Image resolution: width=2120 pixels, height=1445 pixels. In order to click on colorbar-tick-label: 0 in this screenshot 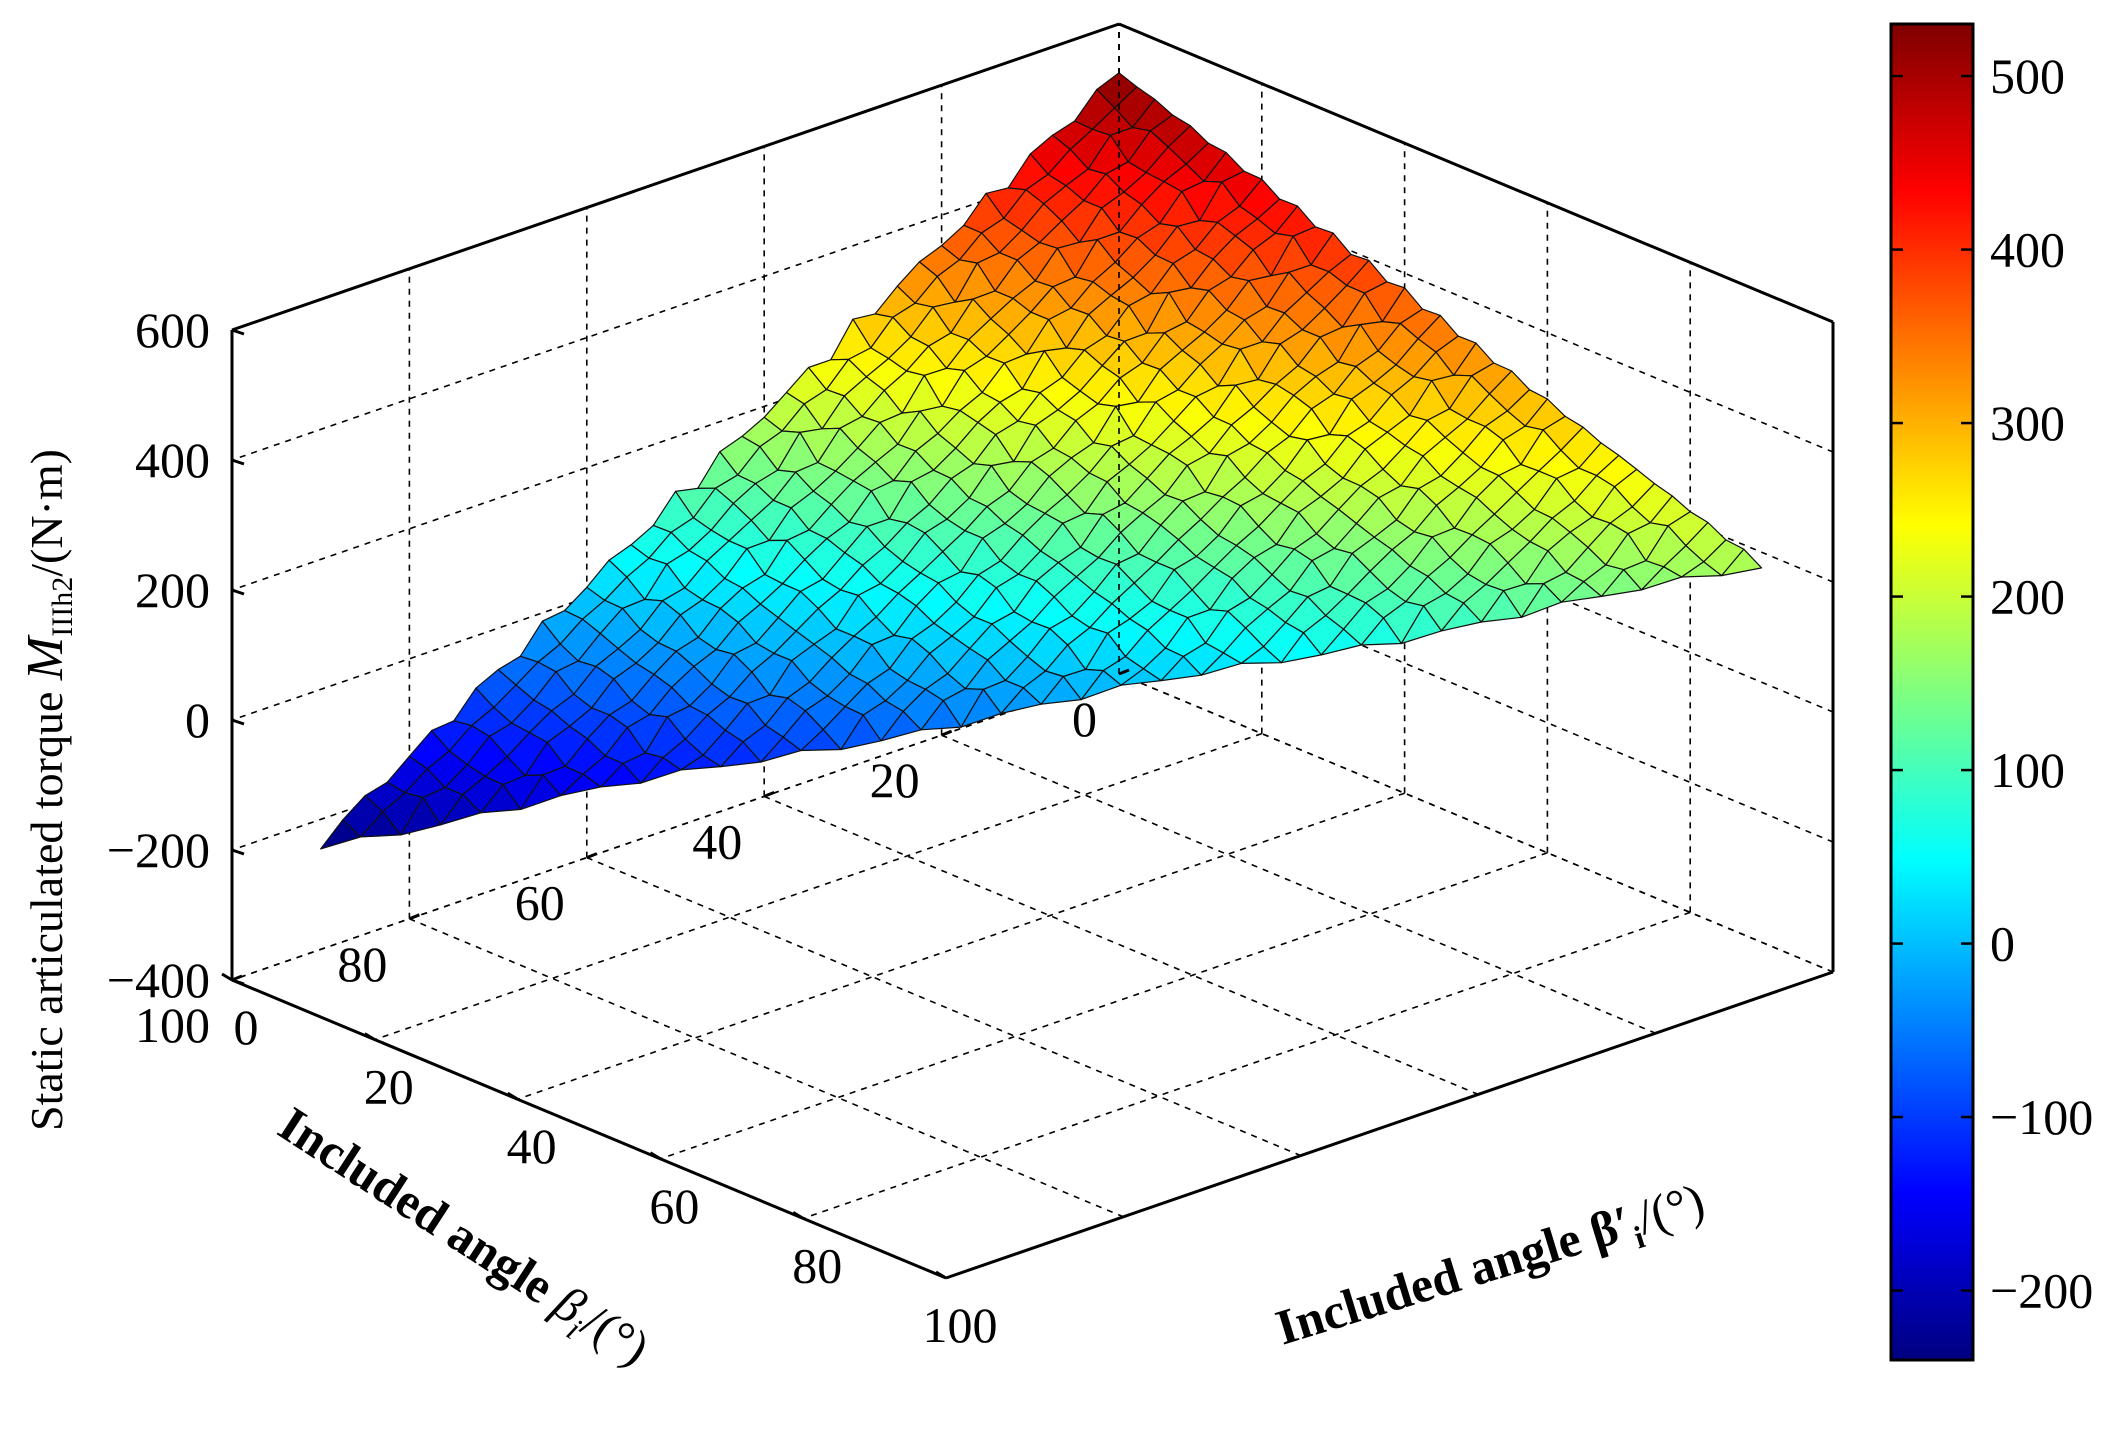, I will do `click(2002, 944)`.